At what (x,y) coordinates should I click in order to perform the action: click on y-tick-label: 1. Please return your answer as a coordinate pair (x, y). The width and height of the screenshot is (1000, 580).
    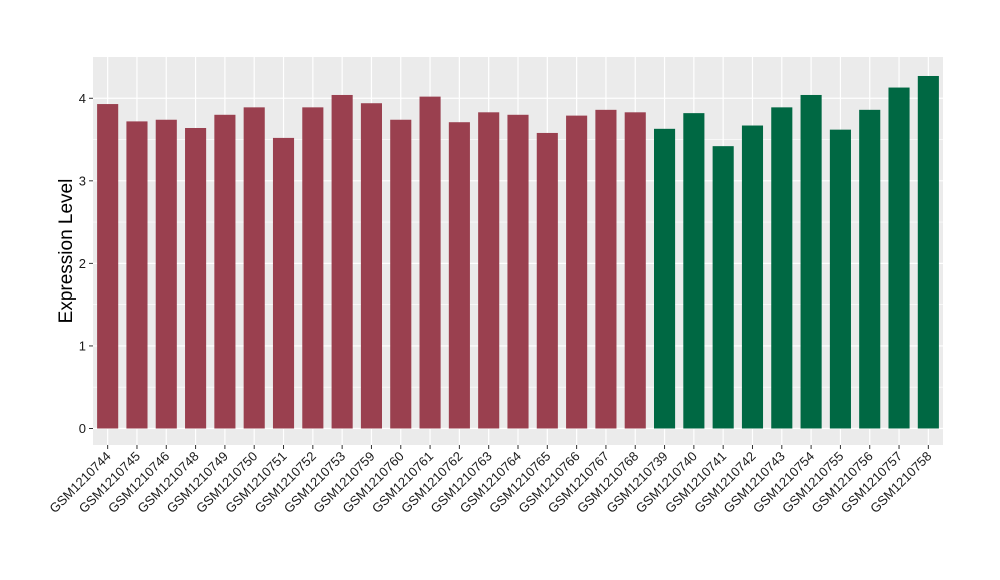
    Looking at the image, I should click on (82, 345).